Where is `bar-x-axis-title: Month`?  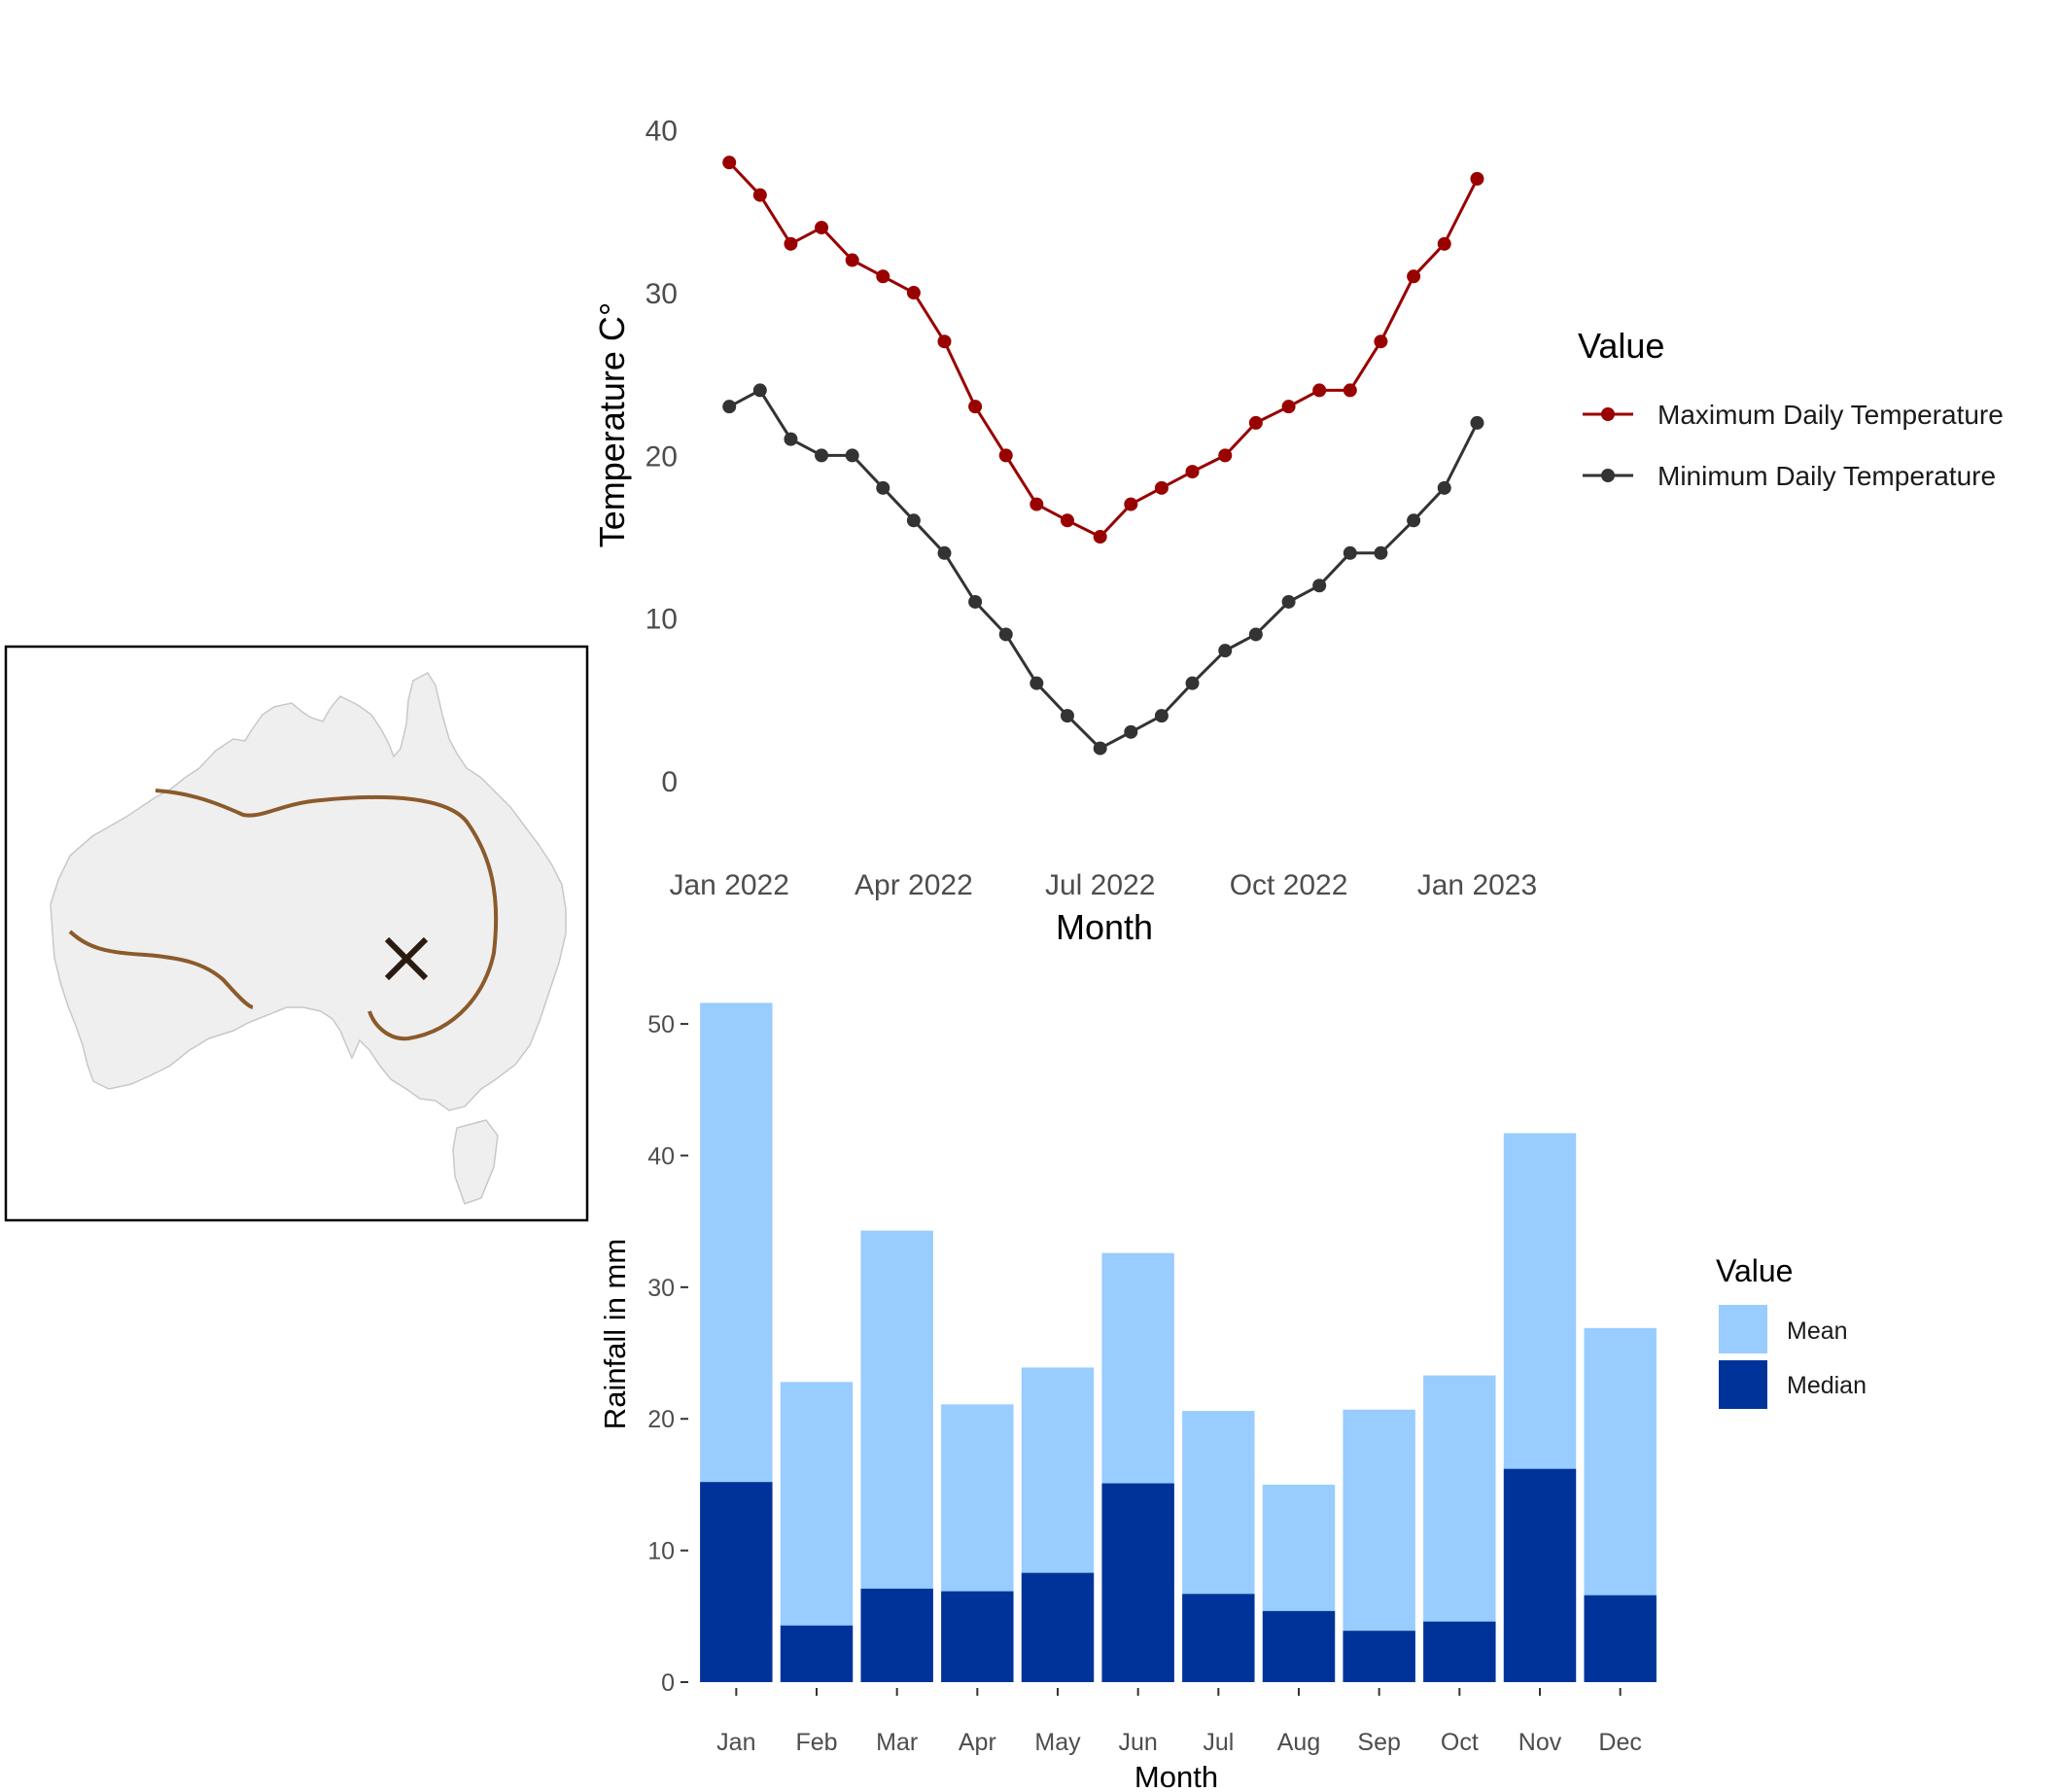
bar-x-axis-title: Month is located at coordinates (1176, 1776).